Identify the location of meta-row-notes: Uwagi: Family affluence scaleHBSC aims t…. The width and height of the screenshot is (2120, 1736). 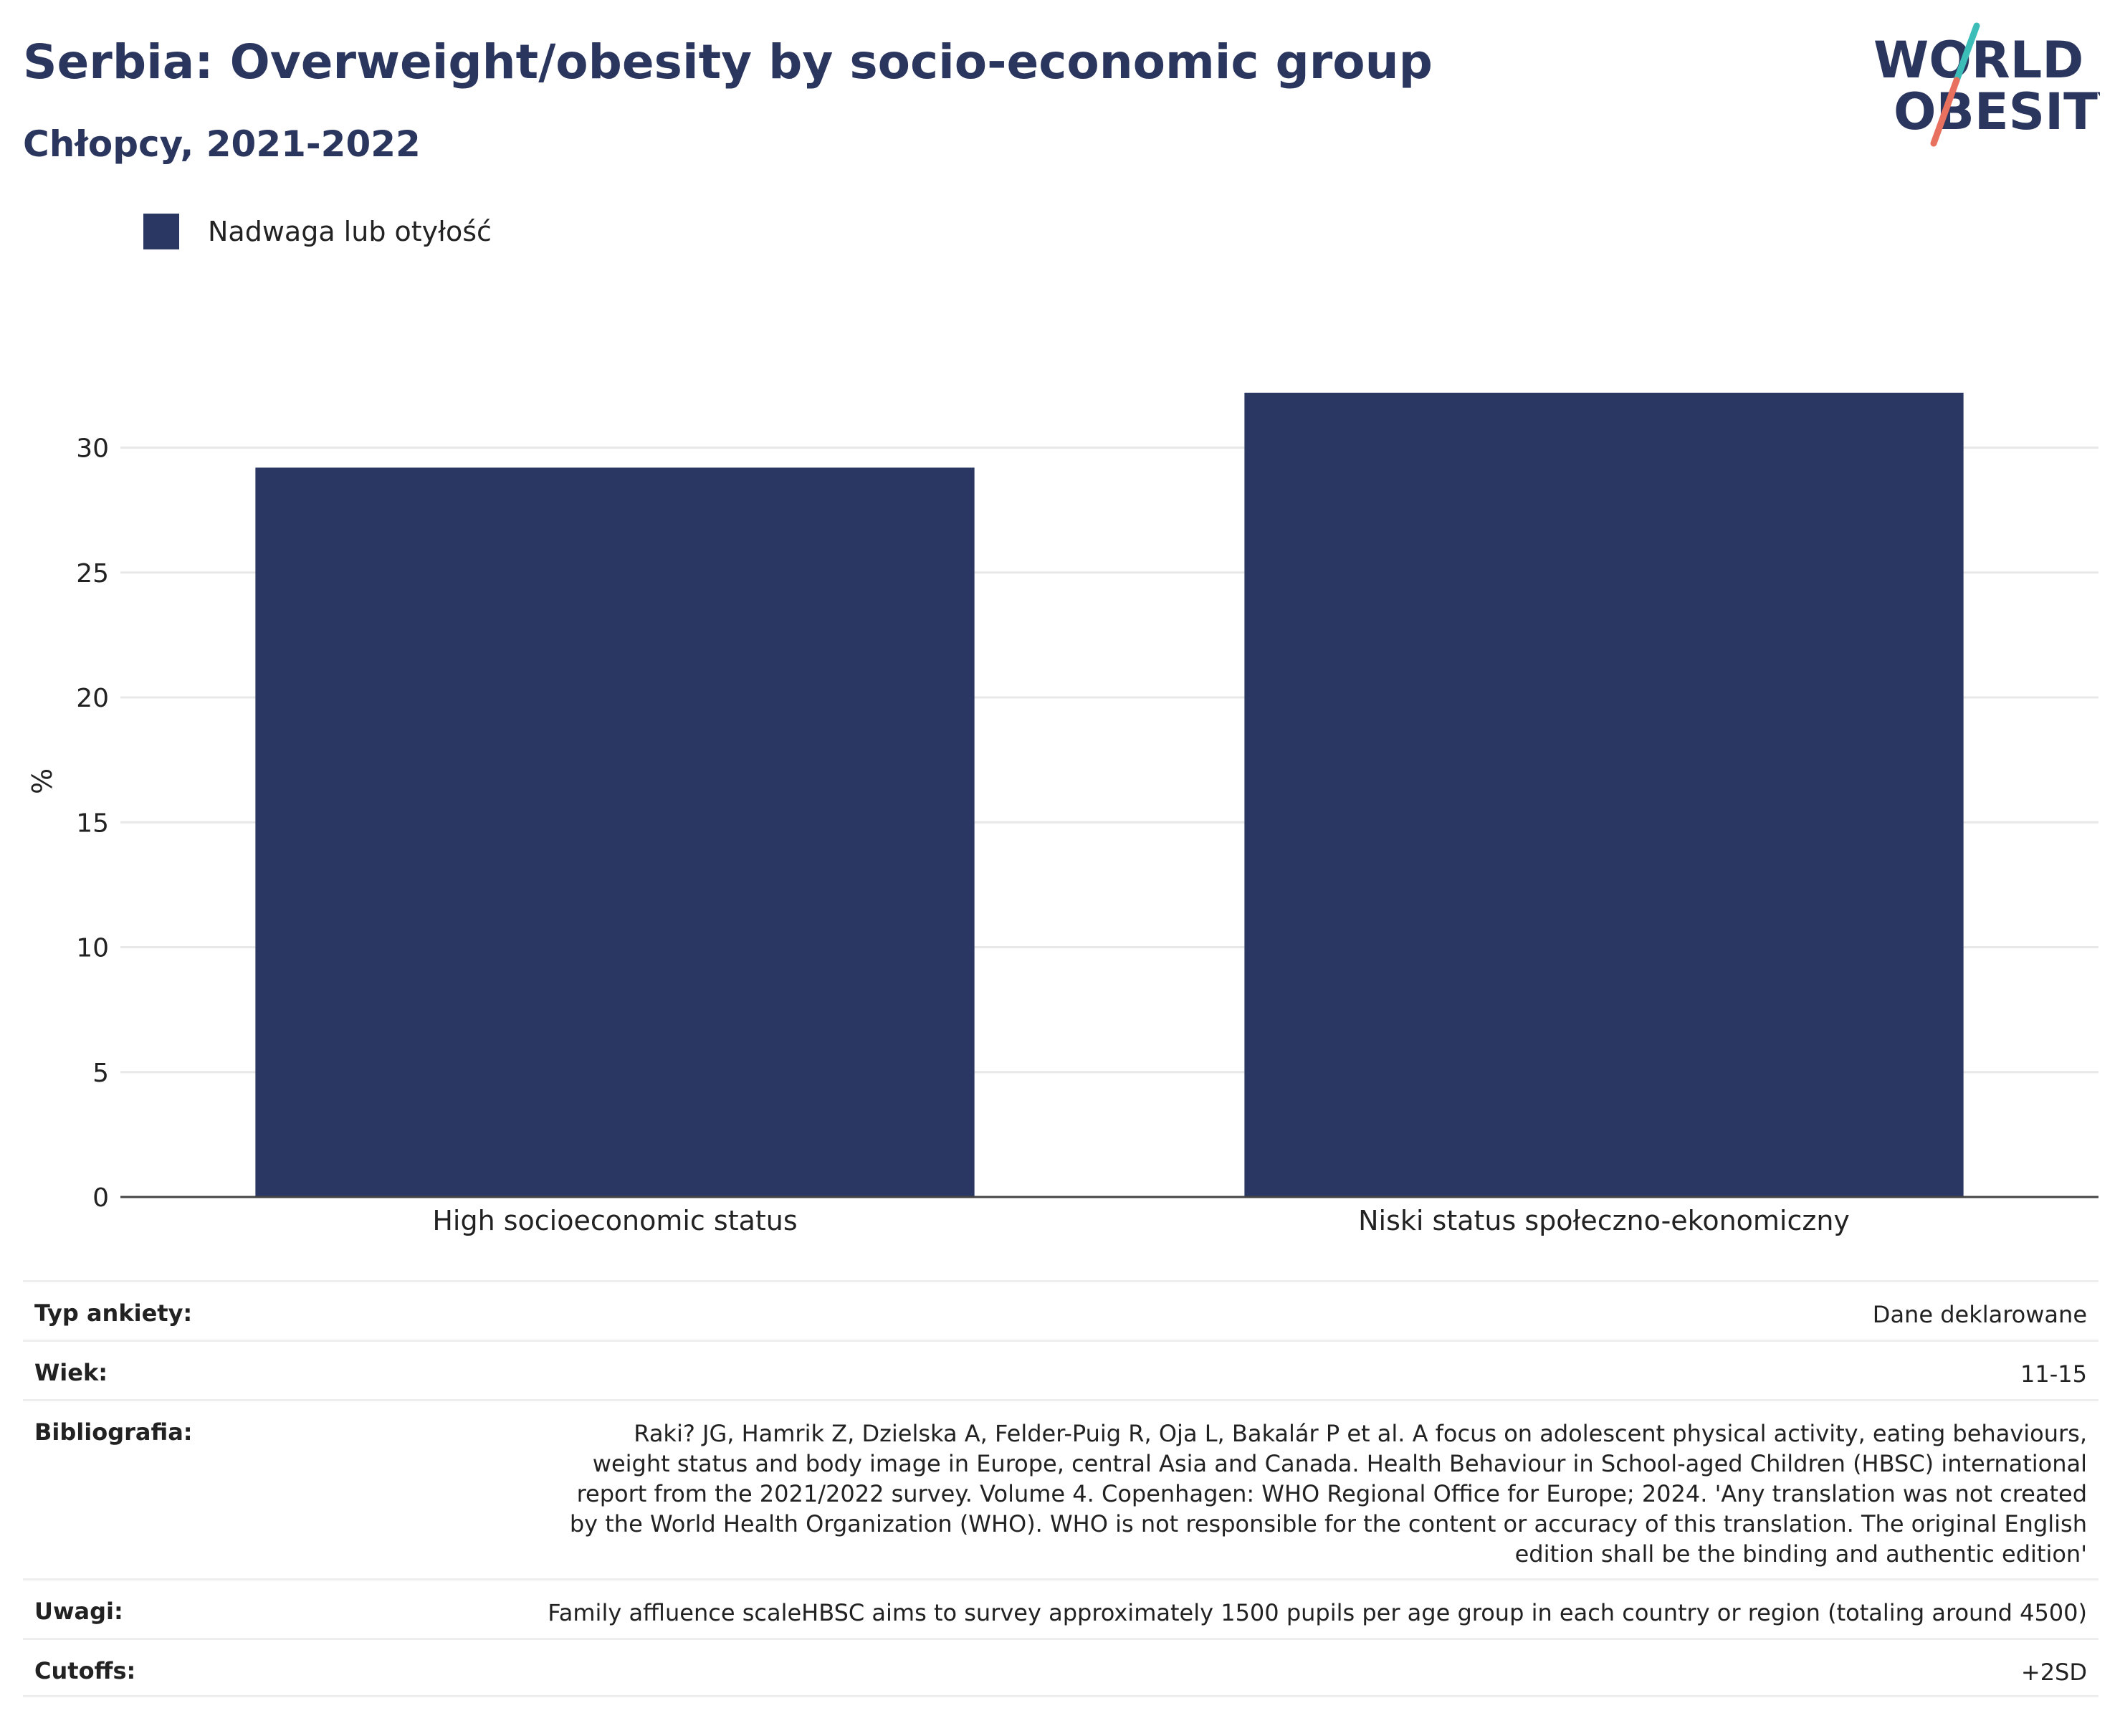
(1061, 1608).